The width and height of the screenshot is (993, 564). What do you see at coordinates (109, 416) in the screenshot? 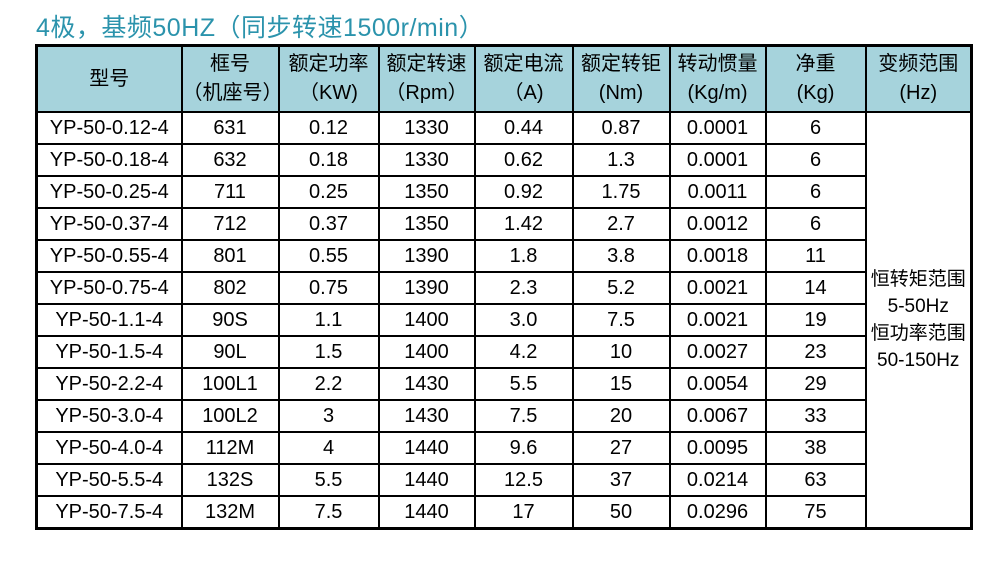
I see `cell-model: YP-50-3.0-4` at bounding box center [109, 416].